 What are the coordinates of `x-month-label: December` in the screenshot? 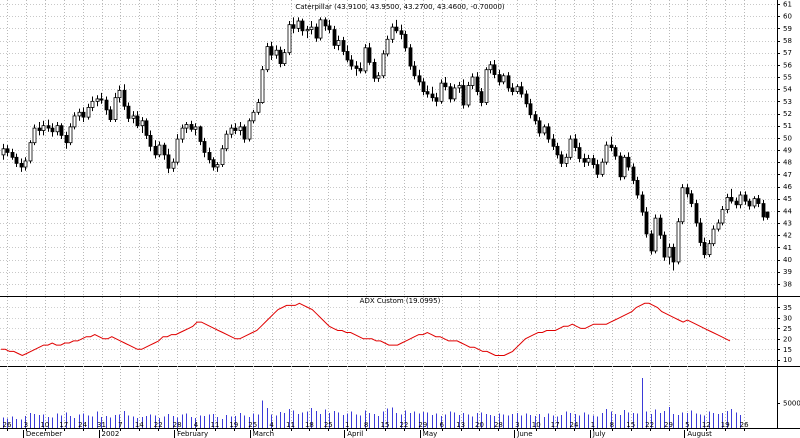 It's located at (44, 434).